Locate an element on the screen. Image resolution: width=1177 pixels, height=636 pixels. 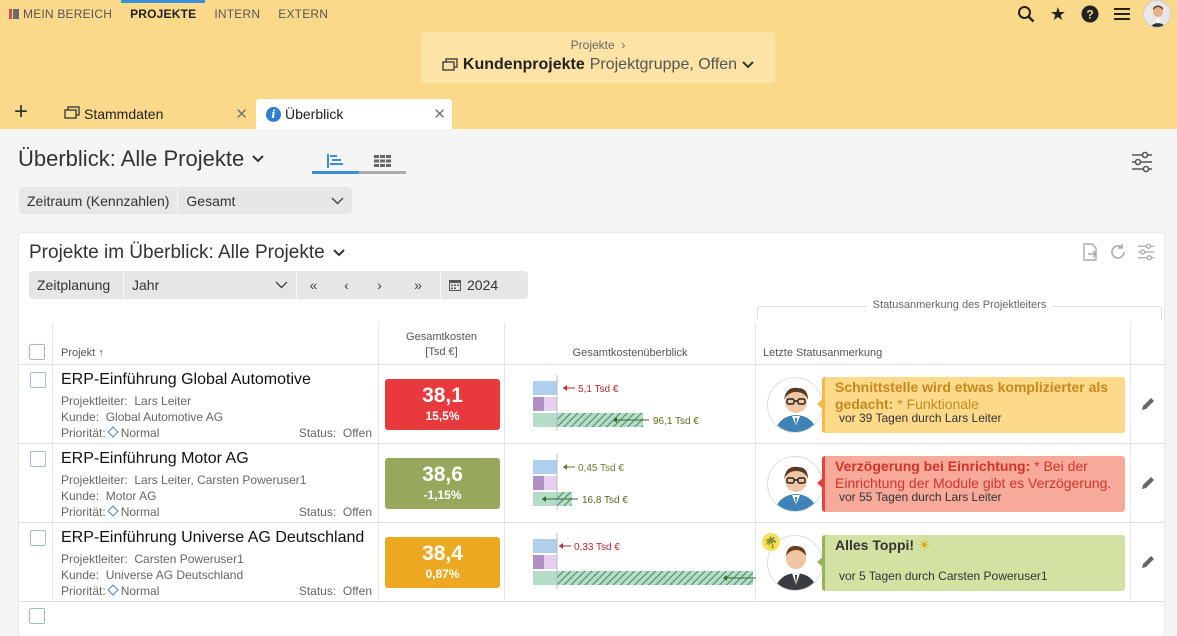
cost-percent: -1,15% is located at coordinates (442, 495).